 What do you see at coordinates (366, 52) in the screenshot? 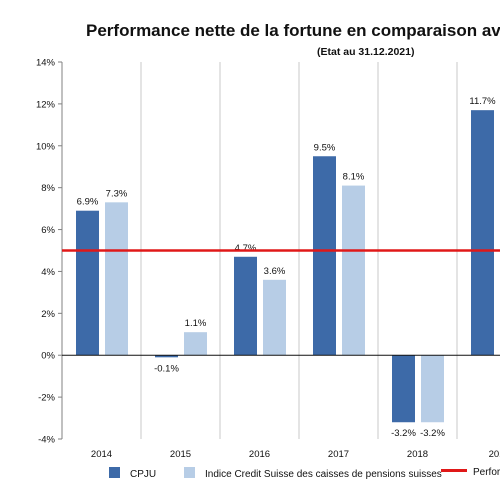
I see `chart-subtitle: (Etat au 31.12.2021)` at bounding box center [366, 52].